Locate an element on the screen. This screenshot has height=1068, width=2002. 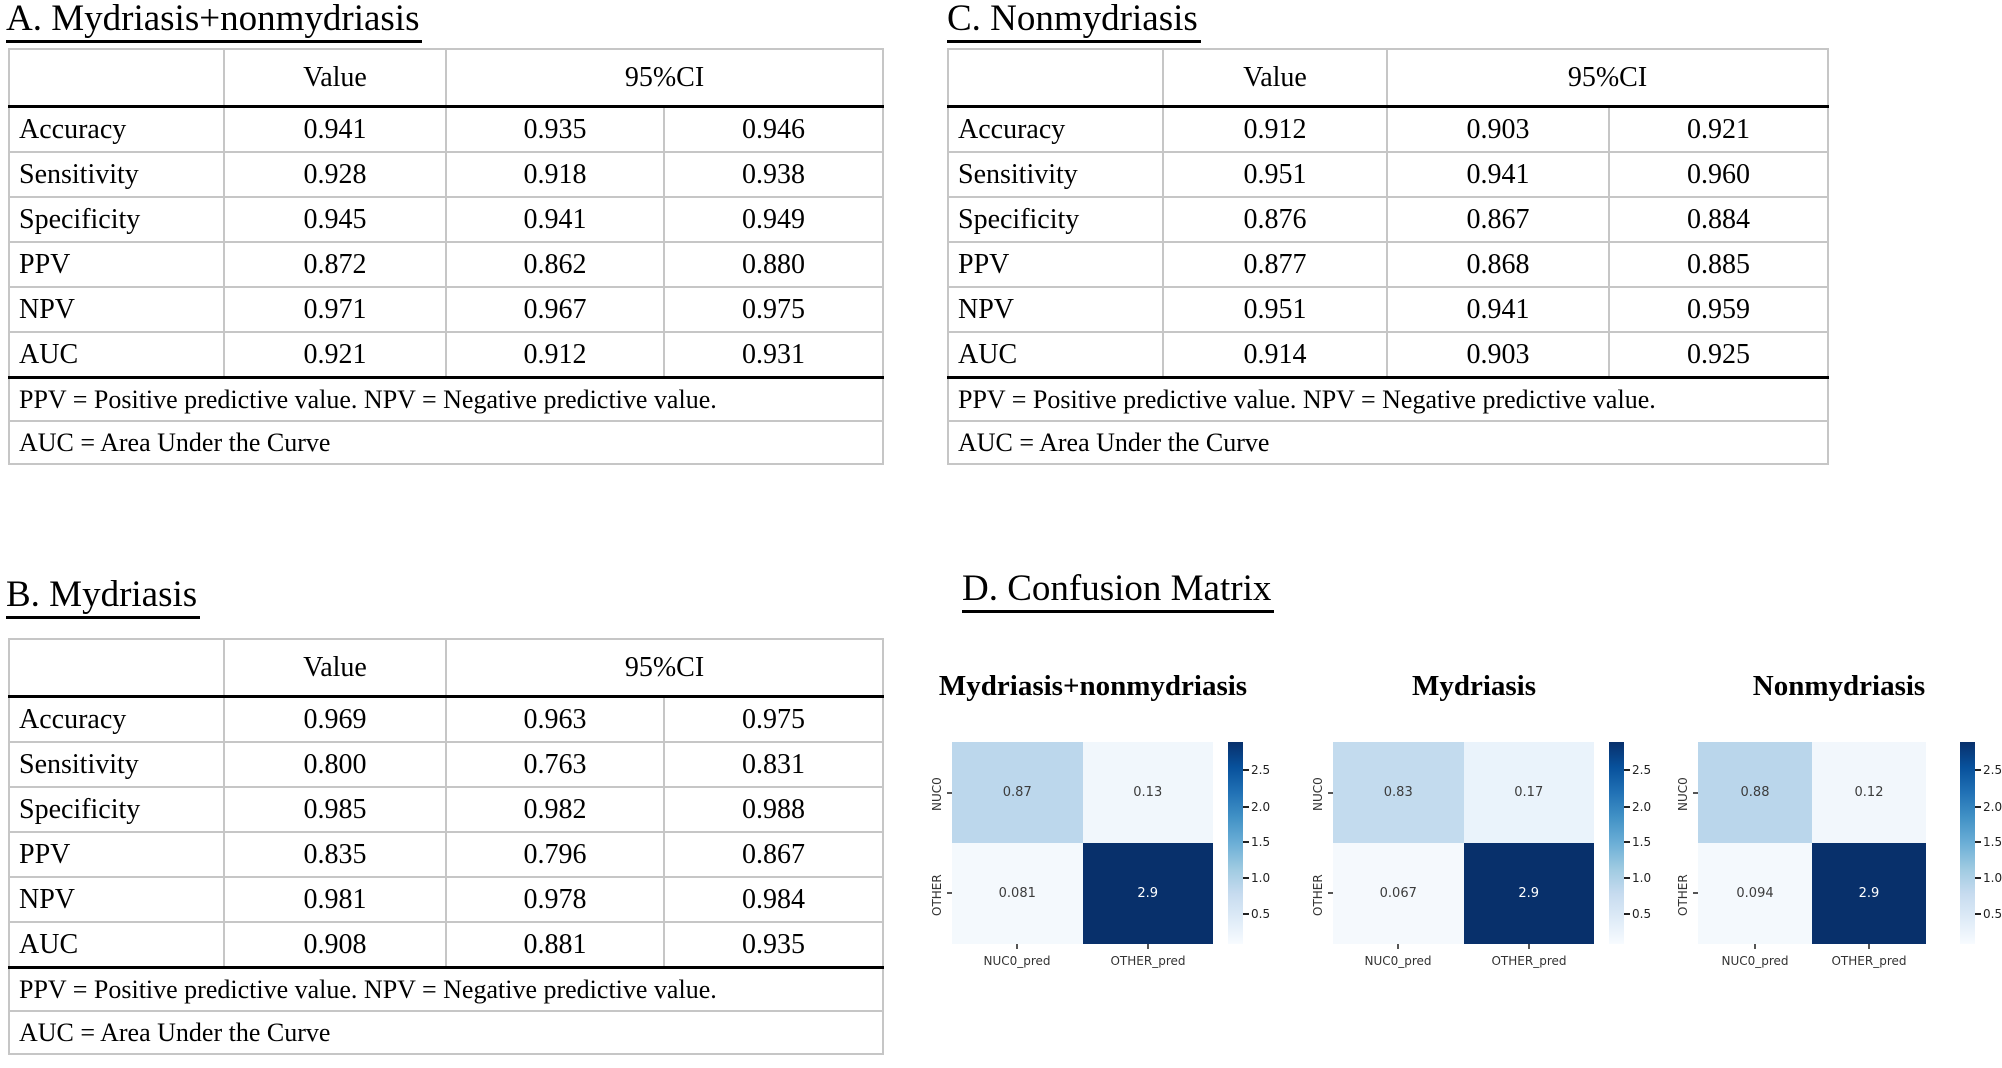
heatmap-grid: 0.88 0.12 0.094 2.9 is located at coordinates (1812, 843).